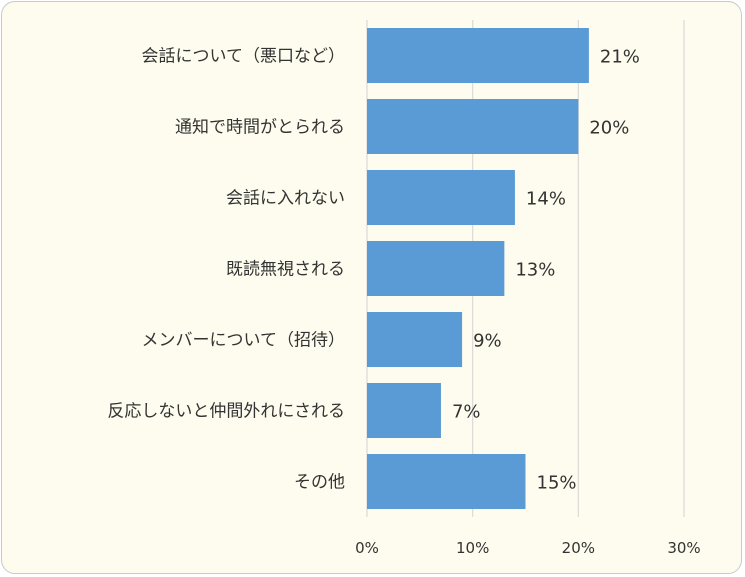  I want to click on category-label-4: メンバーについて（招待）, so click(244, 341).